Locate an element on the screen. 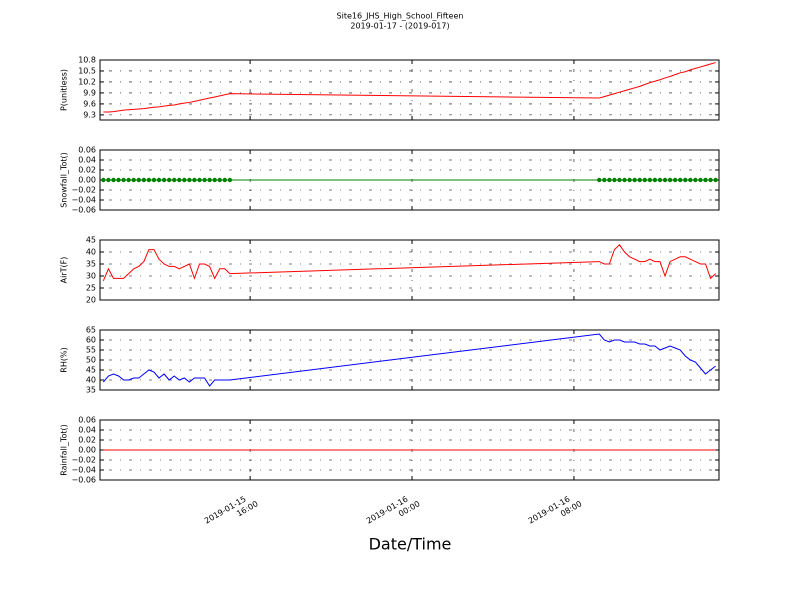  y-tick-label: 60 is located at coordinates (91, 340).